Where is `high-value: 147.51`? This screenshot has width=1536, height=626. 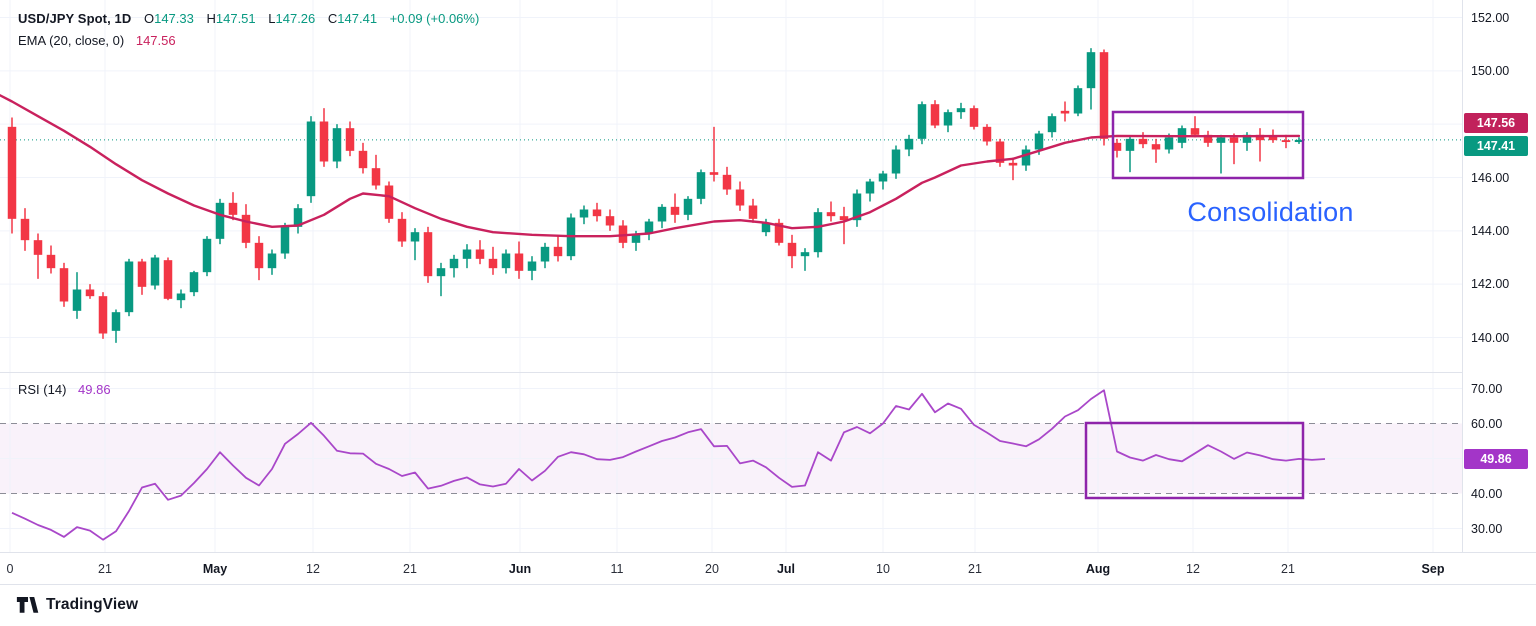
high-value: 147.51 is located at coordinates (235, 18).